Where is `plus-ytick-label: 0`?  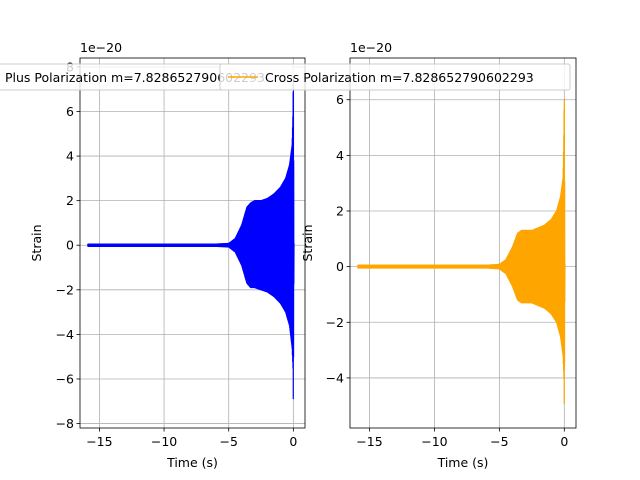 plus-ytick-label: 0 is located at coordinates (70, 245).